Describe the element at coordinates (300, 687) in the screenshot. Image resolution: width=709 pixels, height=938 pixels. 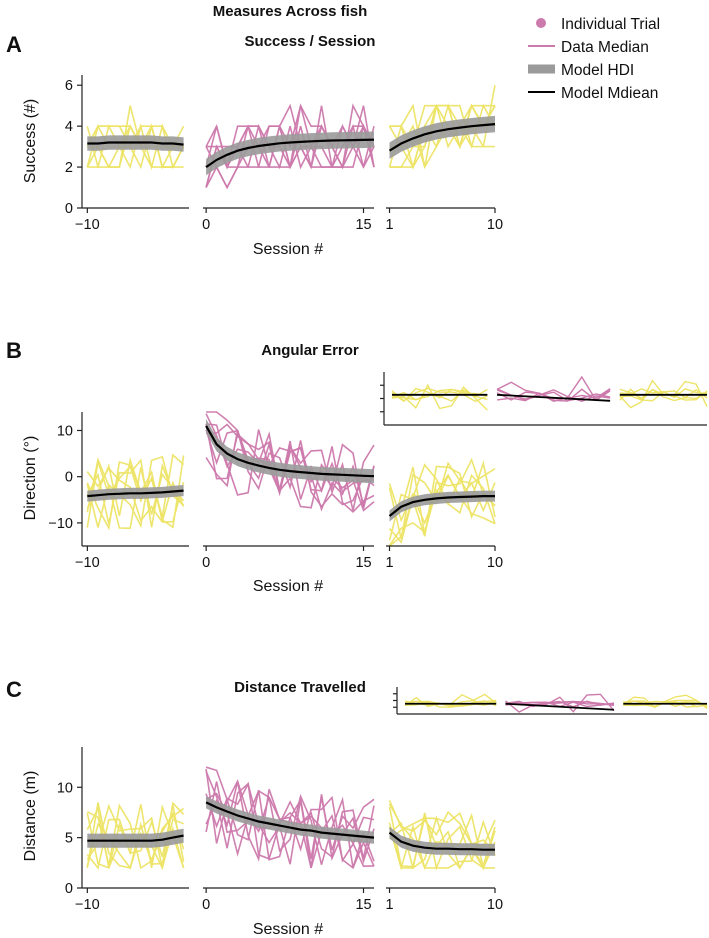
I see `panel-title: Distance Travelled` at that location.